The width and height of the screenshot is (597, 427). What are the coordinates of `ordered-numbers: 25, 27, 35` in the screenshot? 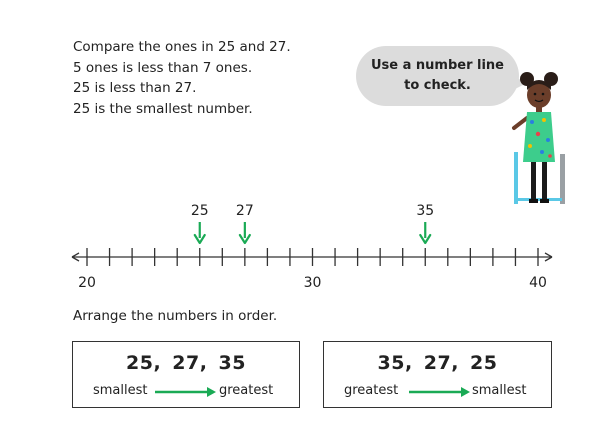 It's located at (186, 363).